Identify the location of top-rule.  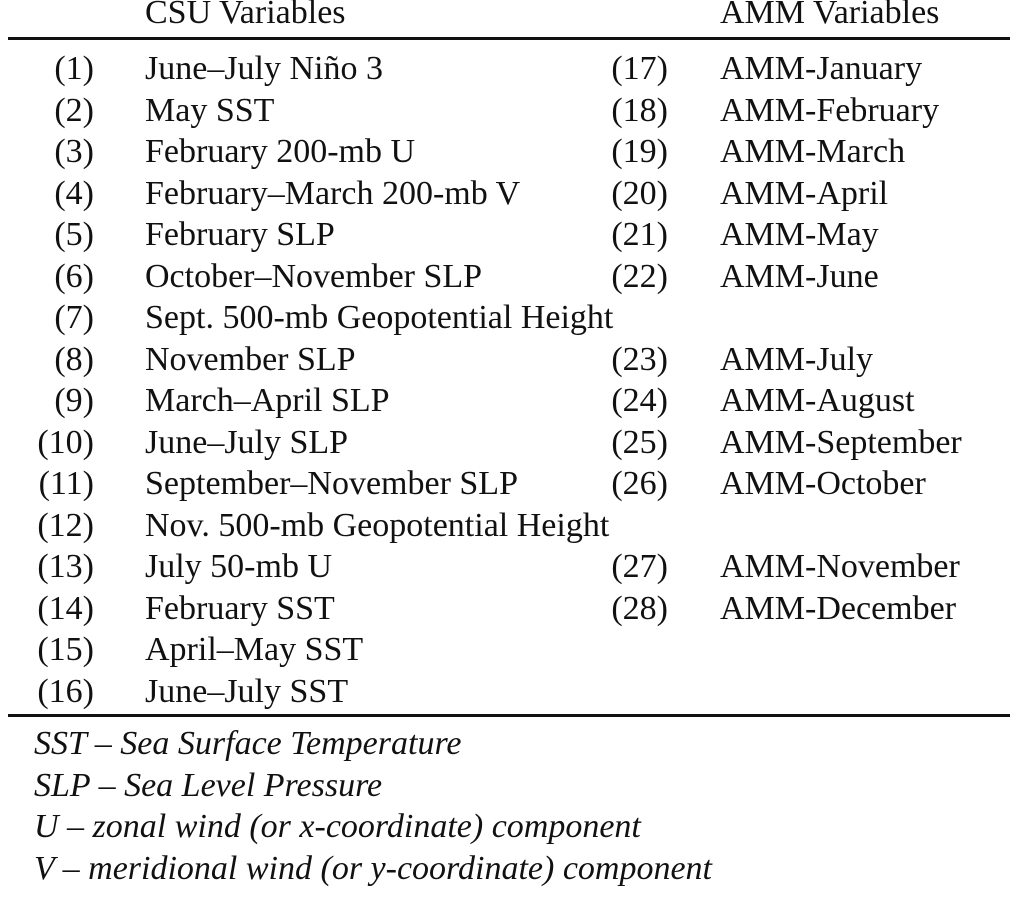
(509, 38).